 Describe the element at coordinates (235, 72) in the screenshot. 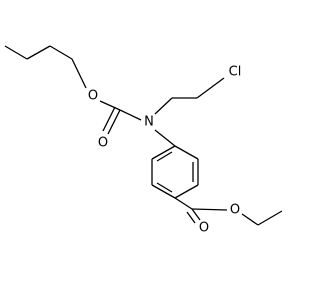

I see `atom-label: Cl` at that location.